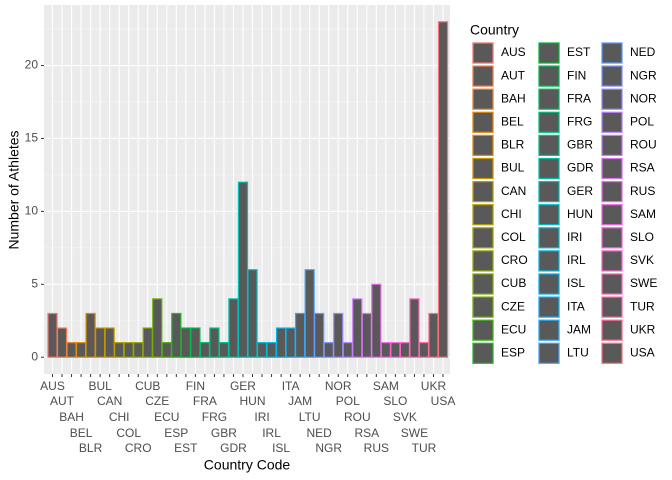  I want to click on x-tick-label: NGR, so click(328, 448).